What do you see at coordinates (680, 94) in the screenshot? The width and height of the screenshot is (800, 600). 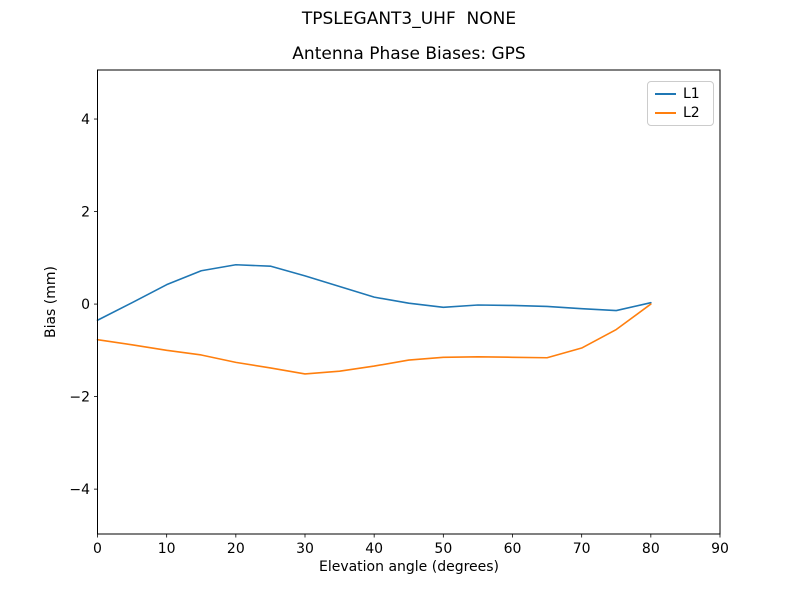 I see `legend-item-l1: L1` at bounding box center [680, 94].